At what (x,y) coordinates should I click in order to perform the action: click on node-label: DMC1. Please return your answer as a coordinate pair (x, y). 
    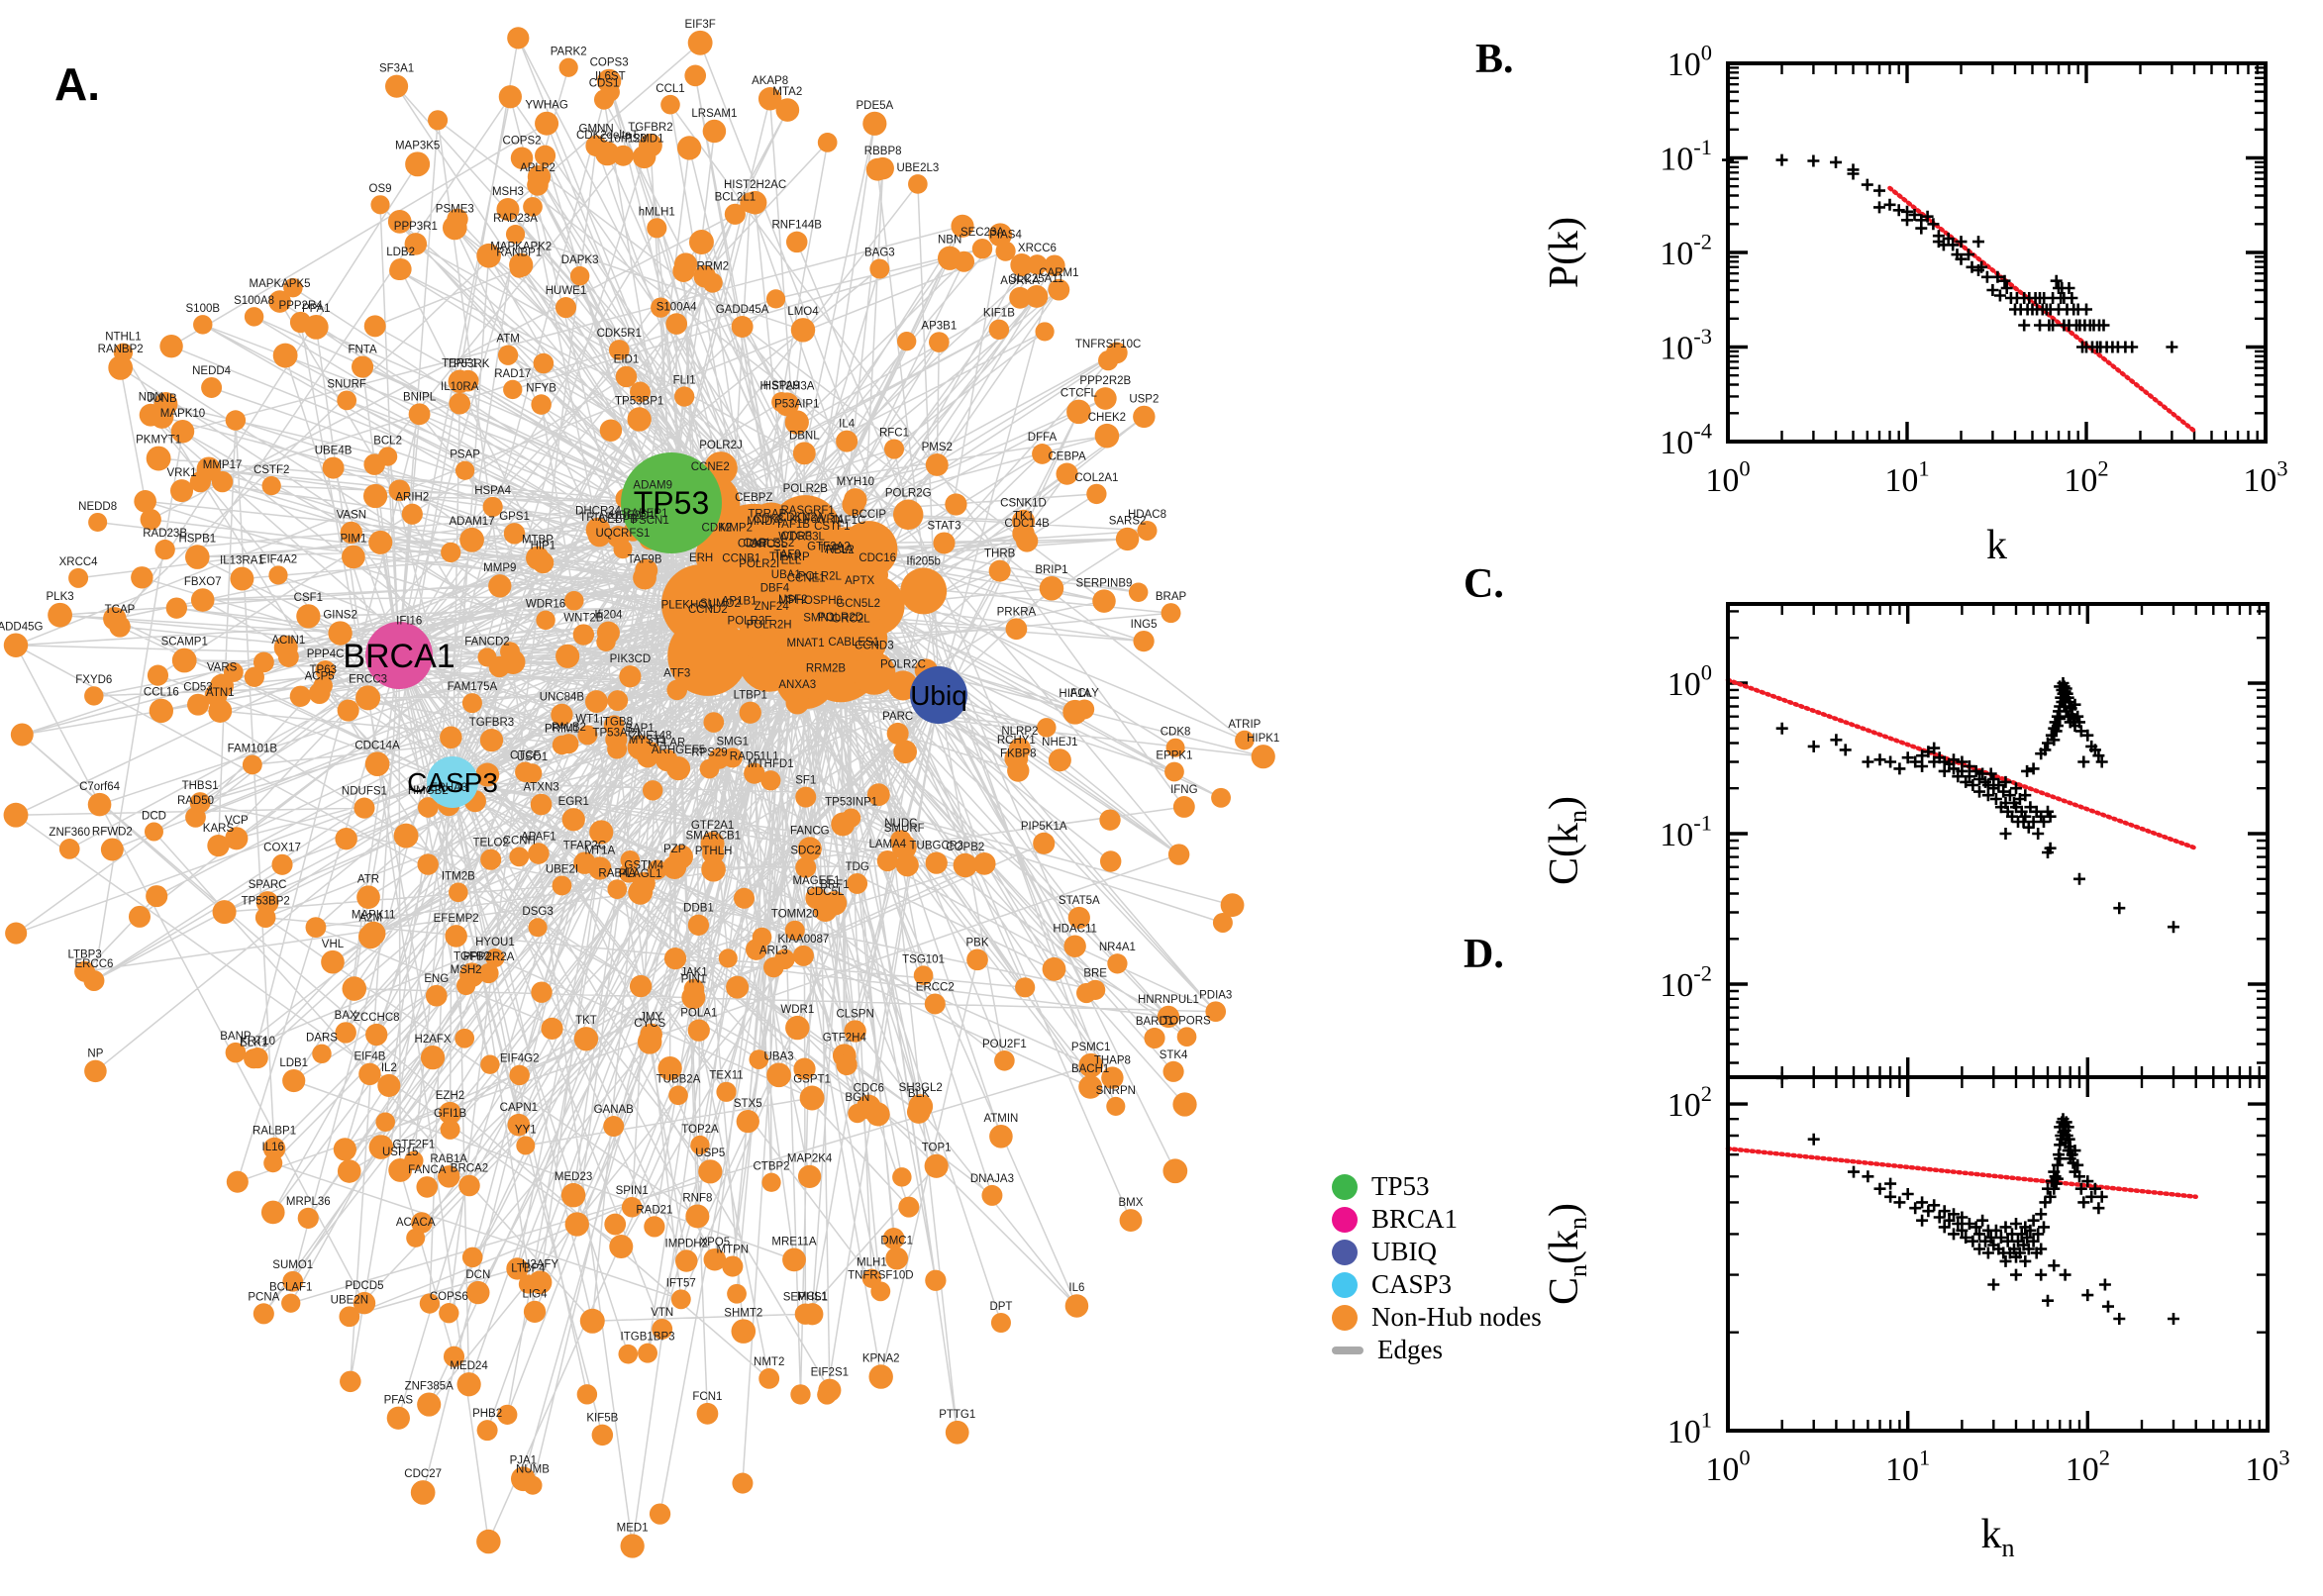
    Looking at the image, I should click on (896, 1242).